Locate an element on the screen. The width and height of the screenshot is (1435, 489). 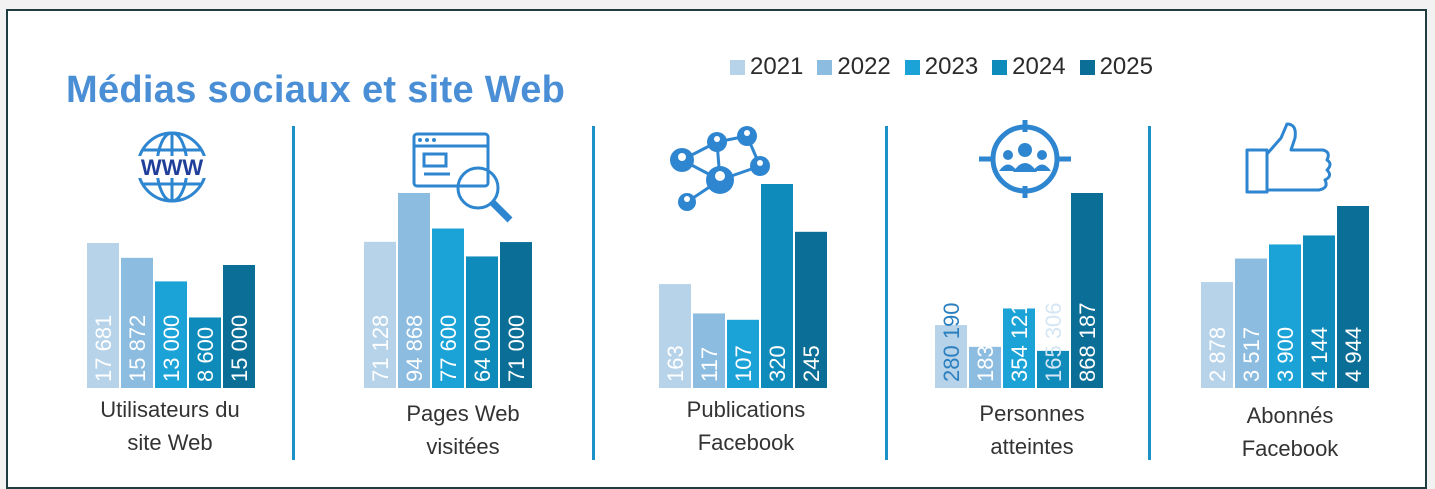
thumbs-up-icon is located at coordinates (1288, 158).